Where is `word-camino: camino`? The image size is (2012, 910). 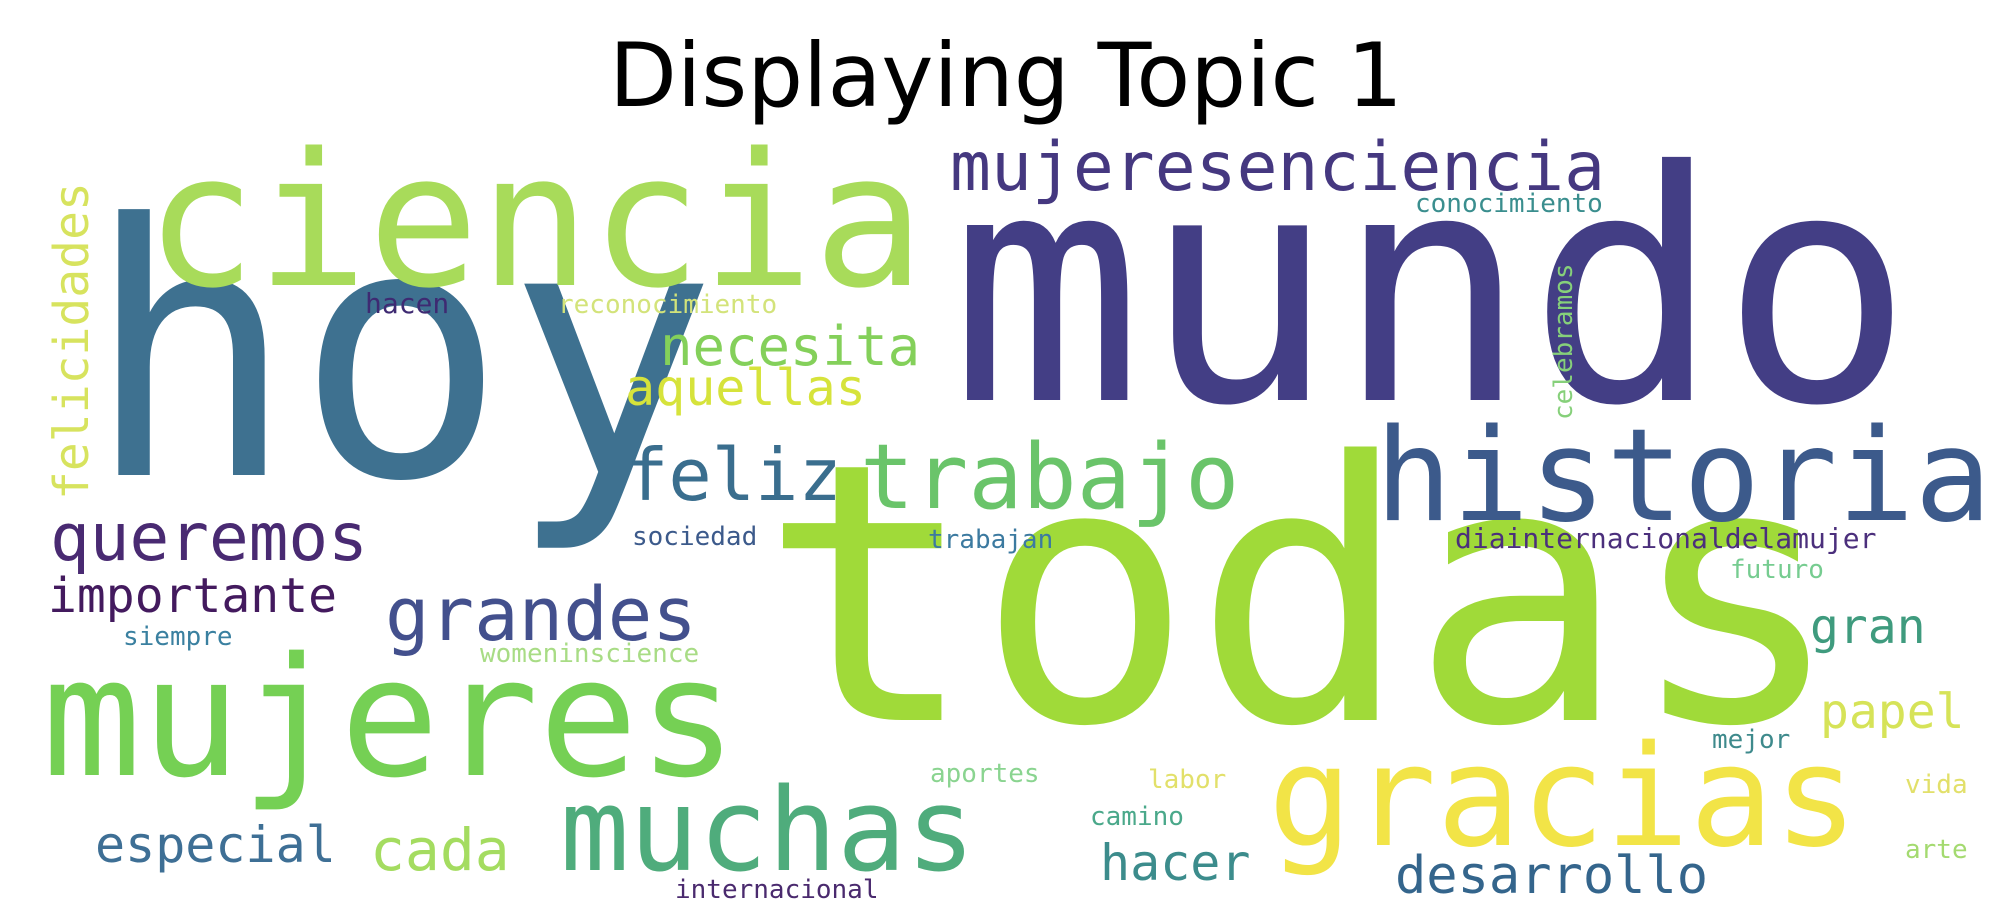
word-camino: camino is located at coordinates (1137, 817).